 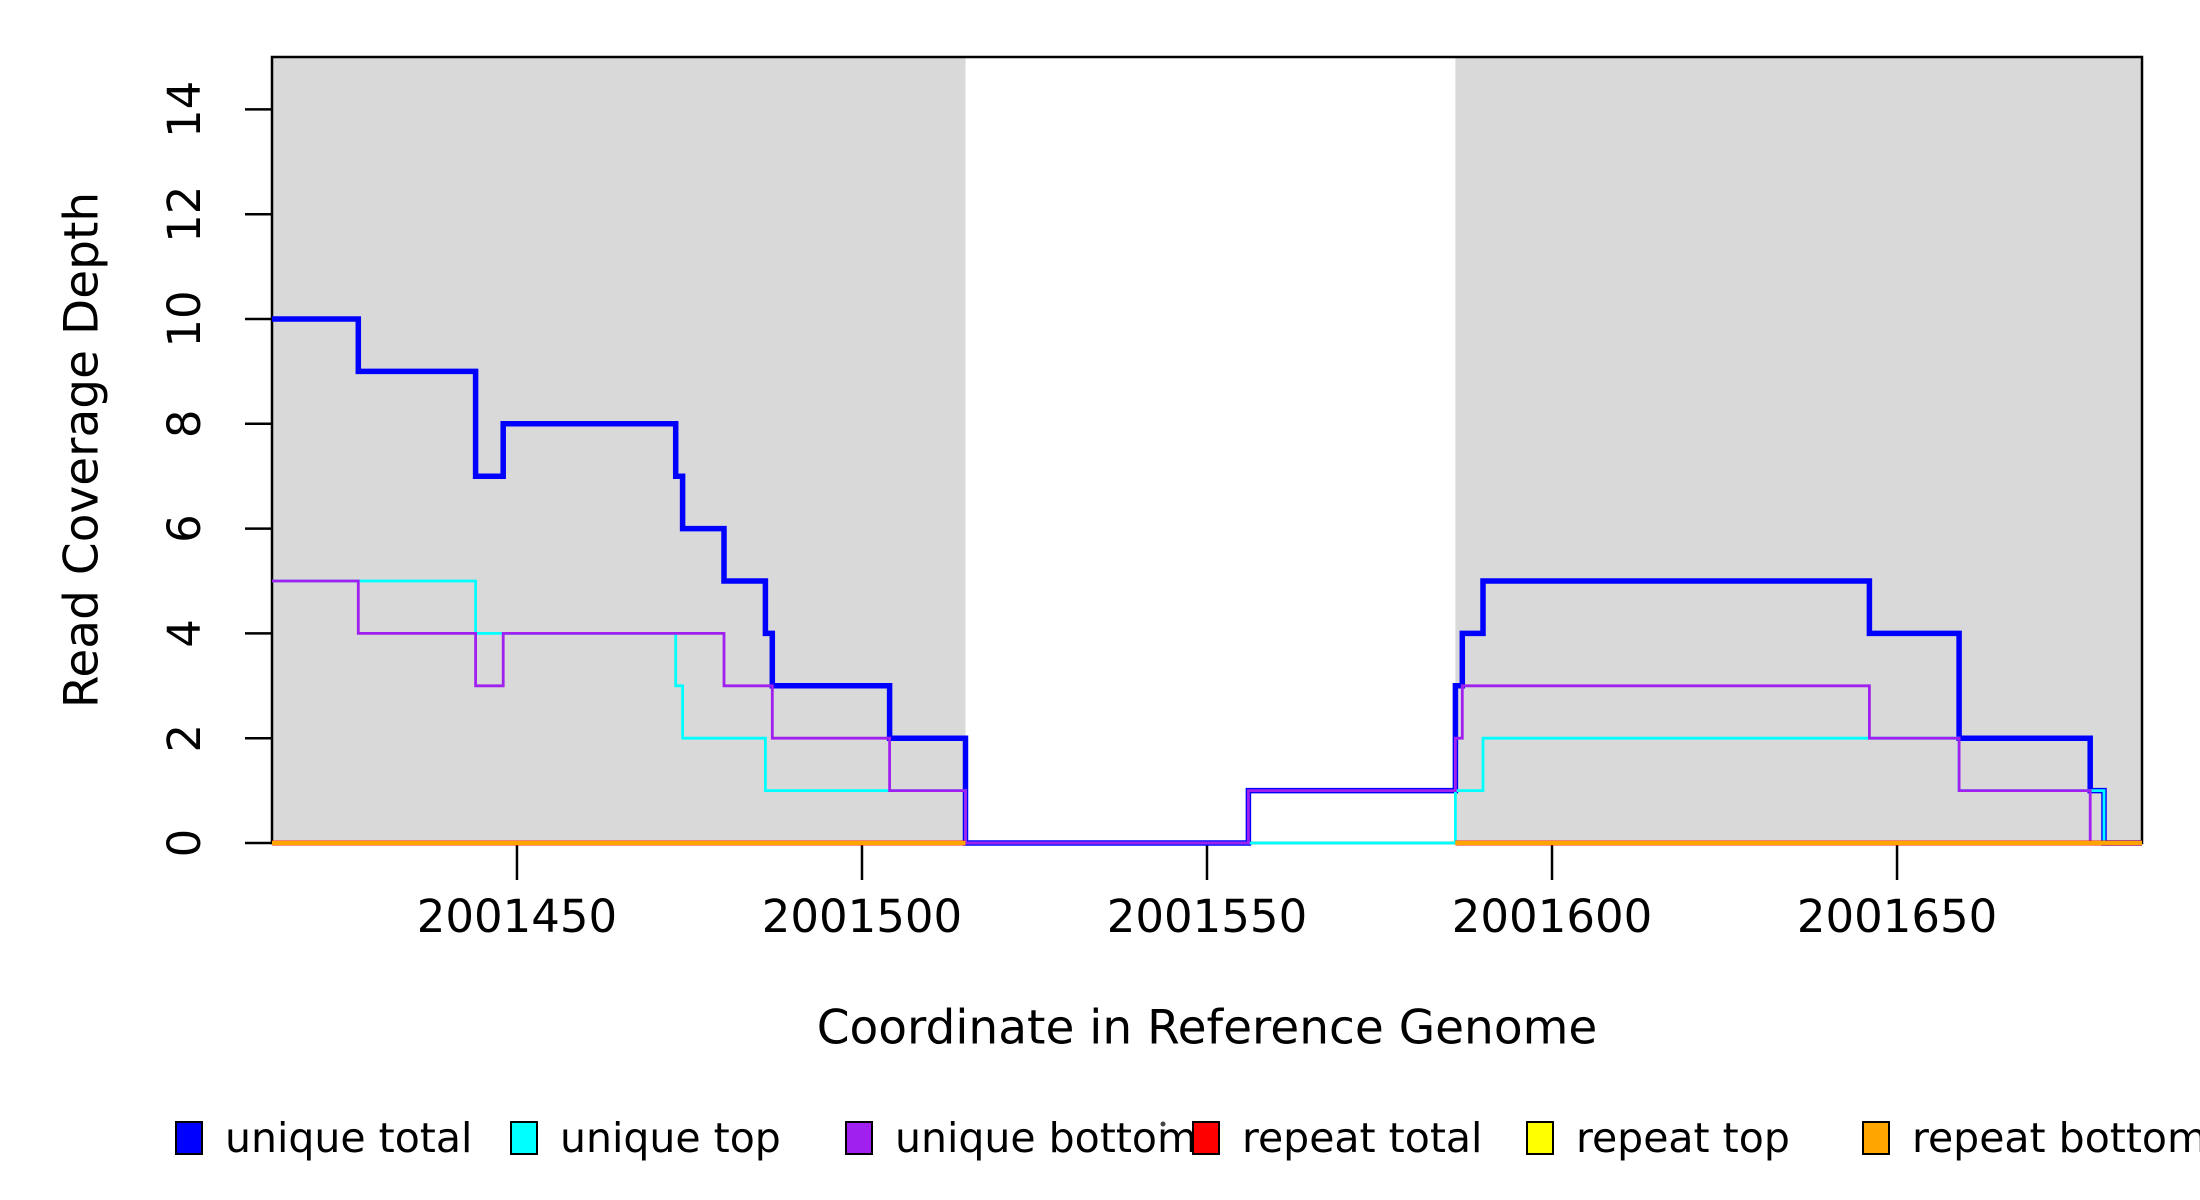 What do you see at coordinates (1163, 1124) in the screenshot?
I see `stray-mark` at bounding box center [1163, 1124].